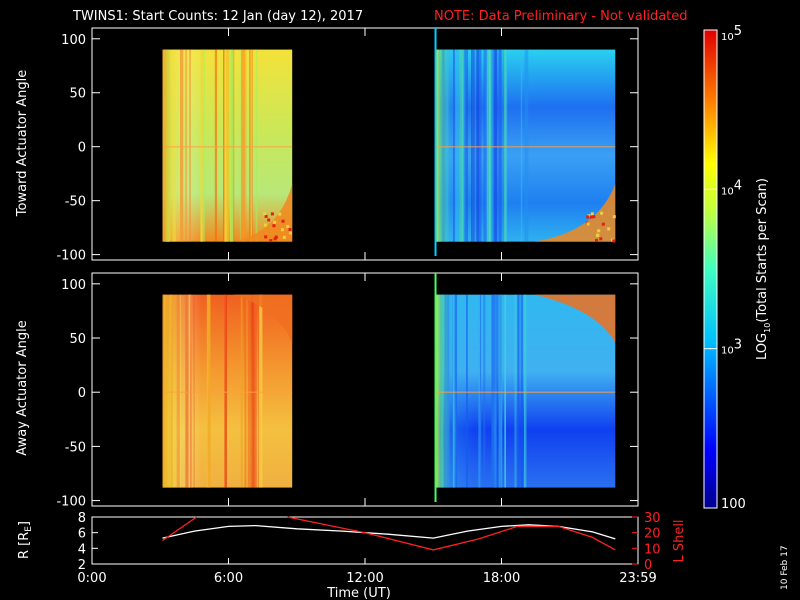 The width and height of the screenshot is (800, 600). What do you see at coordinates (652, 534) in the screenshot?
I see `y2-tick-label: 20` at bounding box center [652, 534].